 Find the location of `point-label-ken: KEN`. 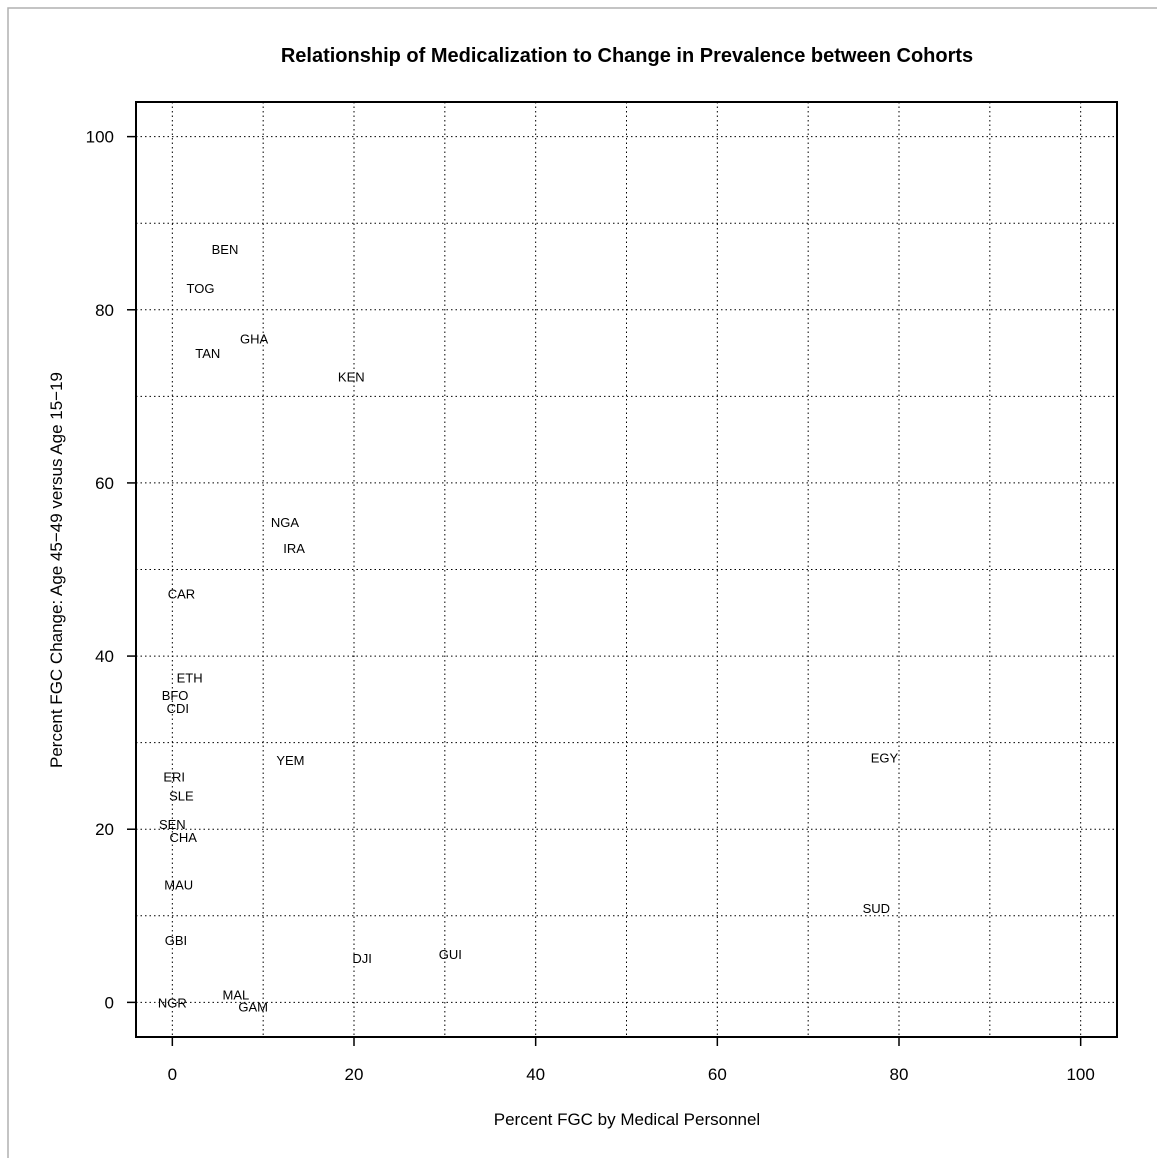

point-label-ken: KEN is located at coordinates (351, 376).